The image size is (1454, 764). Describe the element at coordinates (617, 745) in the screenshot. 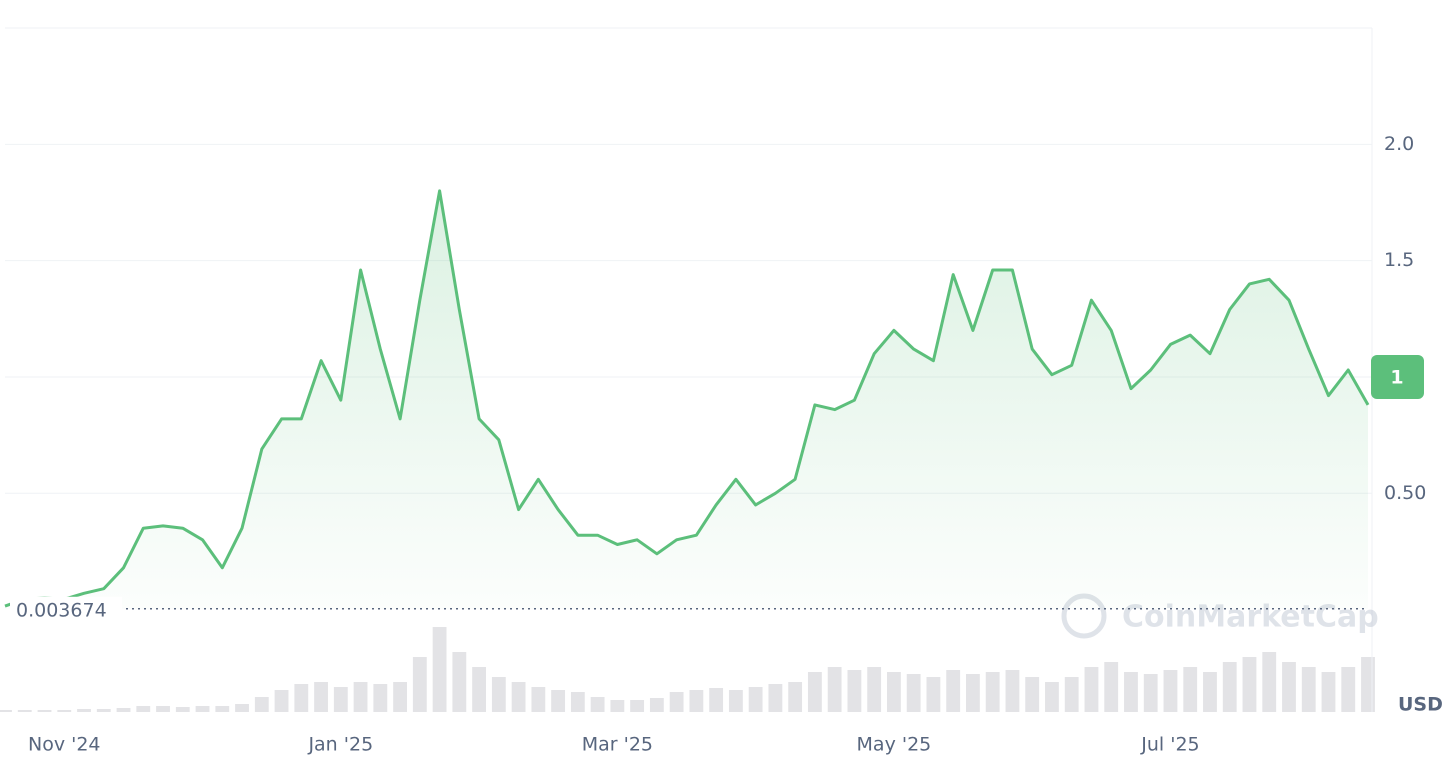

I see `x-tick-label: Mar '25` at that location.